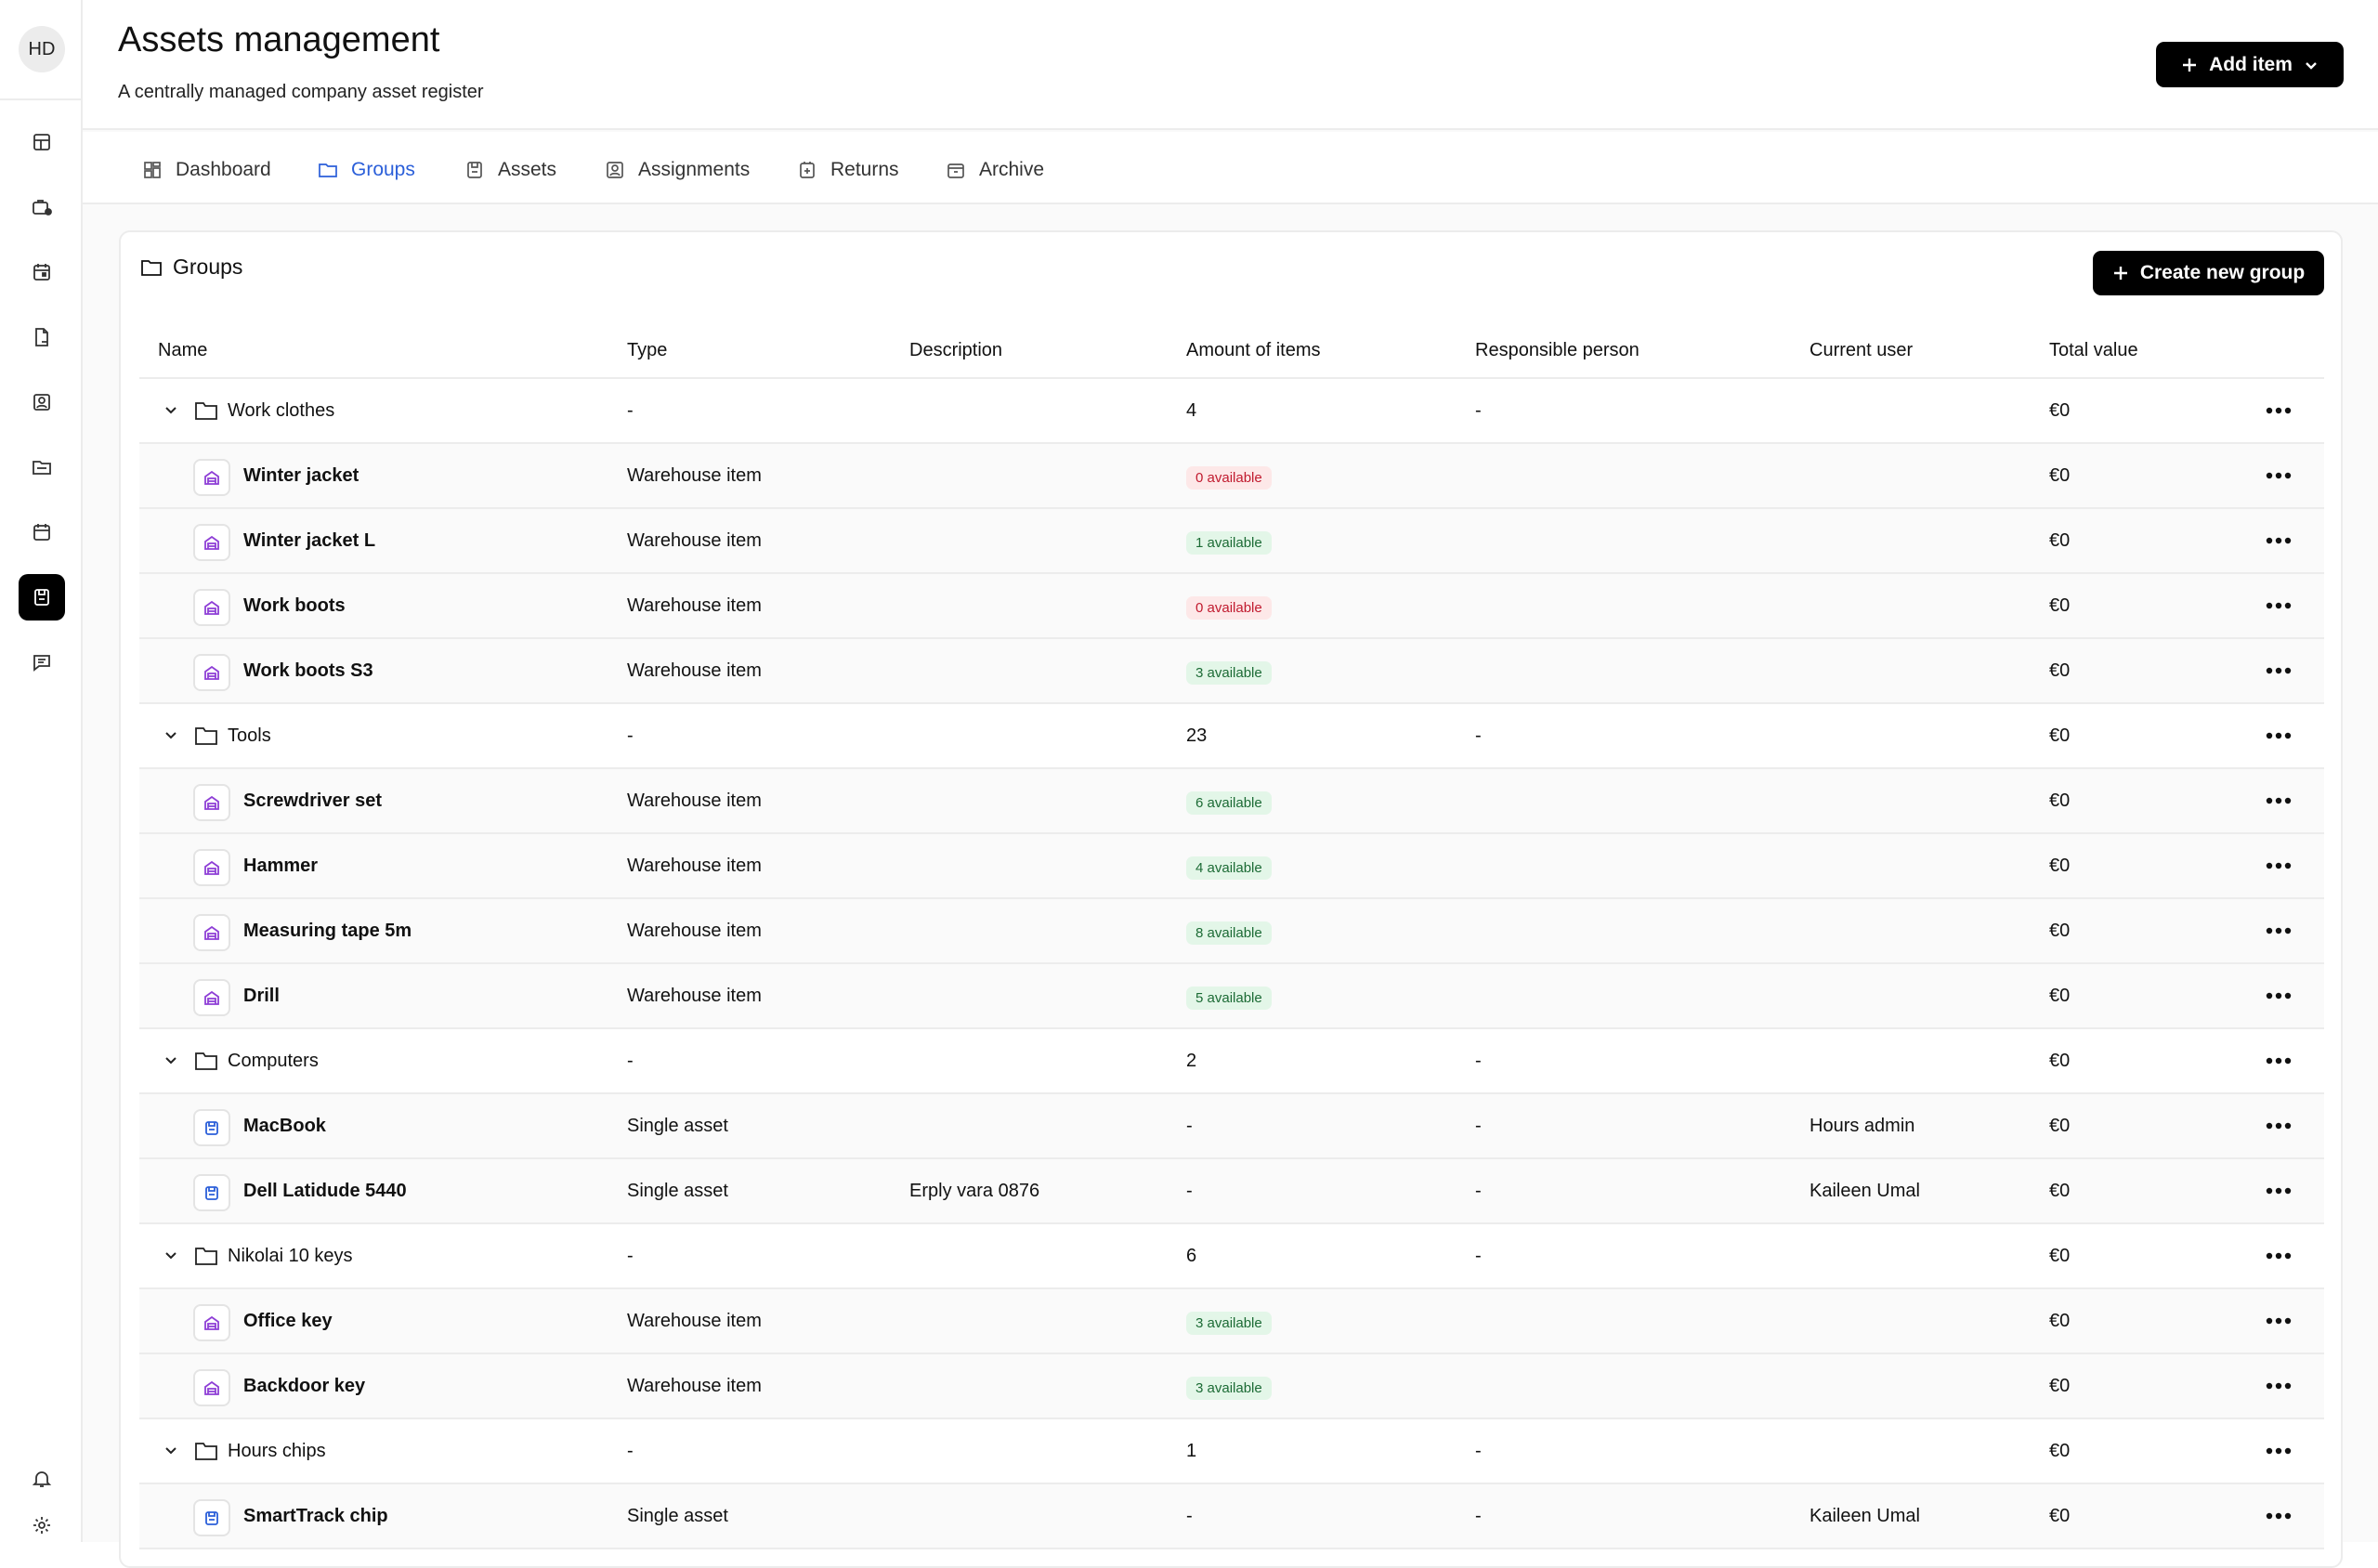  What do you see at coordinates (678, 170) in the screenshot?
I see `tab-assignments: Assignments` at bounding box center [678, 170].